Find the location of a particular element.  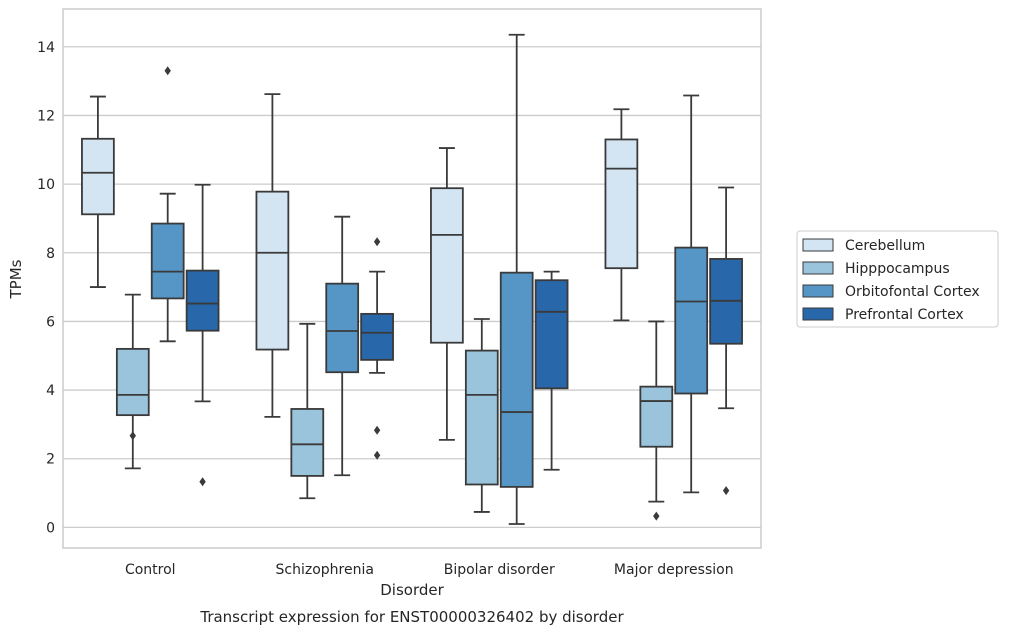

y-tick-label: 4 is located at coordinates (50, 391).